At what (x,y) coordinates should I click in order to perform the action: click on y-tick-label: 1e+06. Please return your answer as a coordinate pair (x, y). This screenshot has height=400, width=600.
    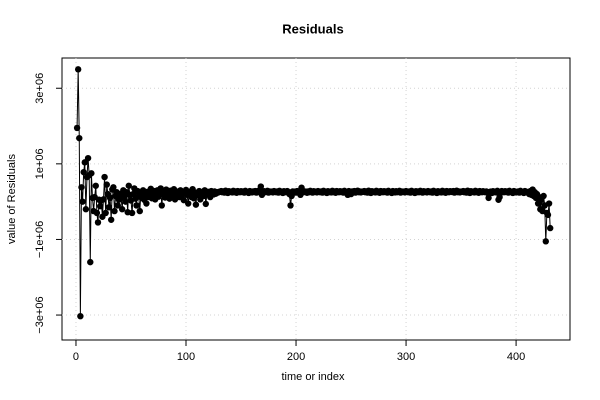
    Looking at the image, I should click on (40, 163).